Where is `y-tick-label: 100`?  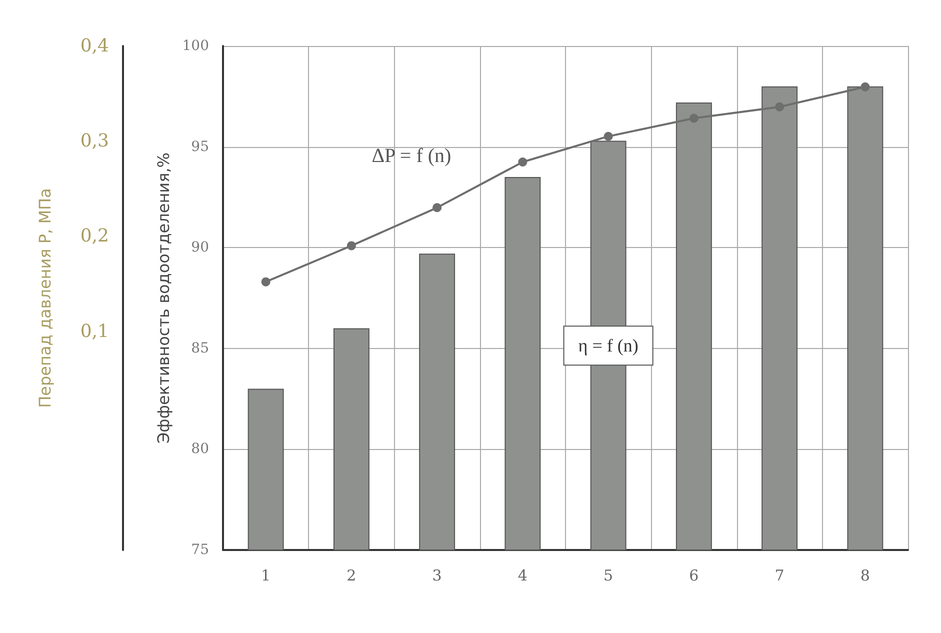 y-tick-label: 100 is located at coordinates (195, 46).